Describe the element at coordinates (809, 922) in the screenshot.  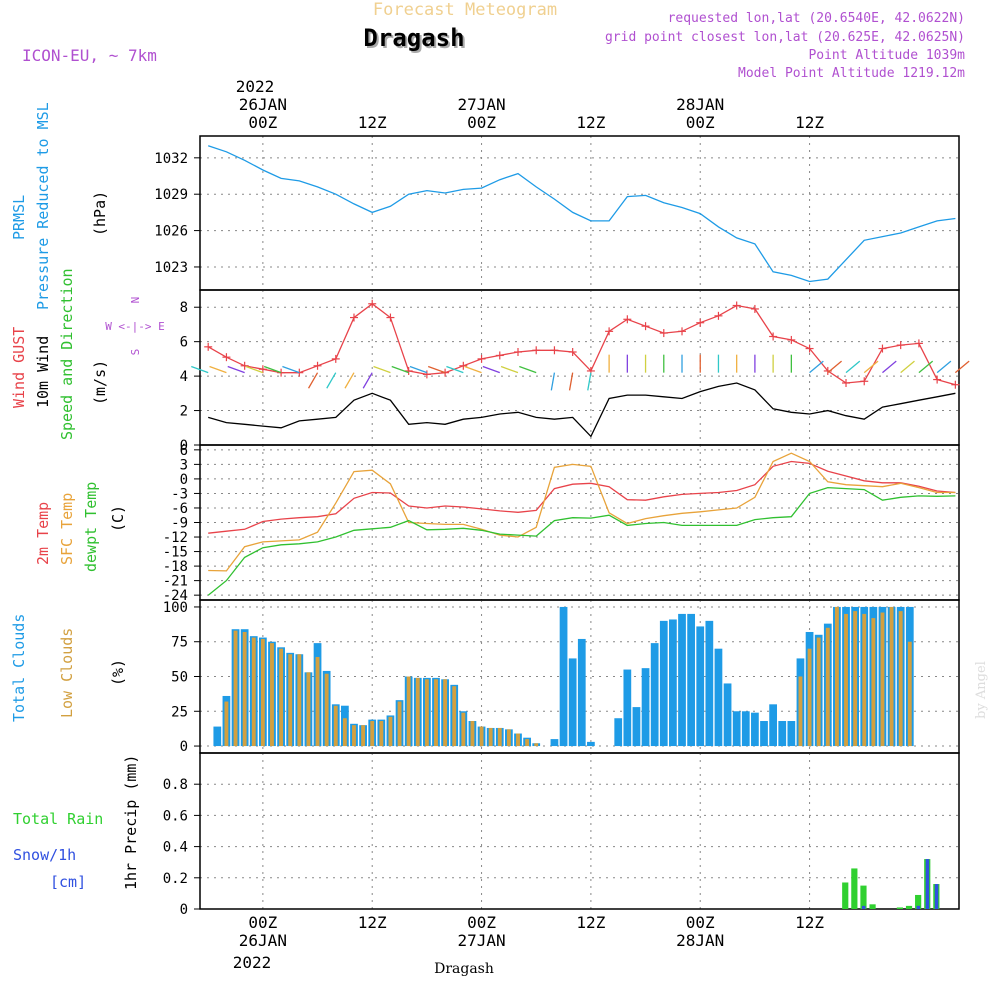
I see `bottom-hour-label: 12Z` at that location.